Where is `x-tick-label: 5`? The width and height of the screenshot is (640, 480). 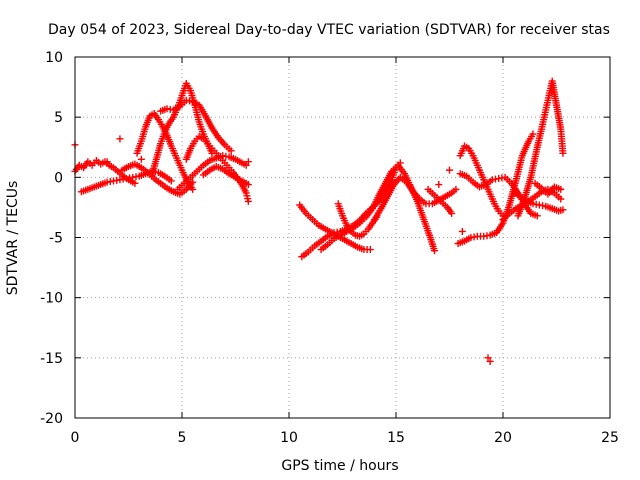
x-tick-label: 5 is located at coordinates (182, 438).